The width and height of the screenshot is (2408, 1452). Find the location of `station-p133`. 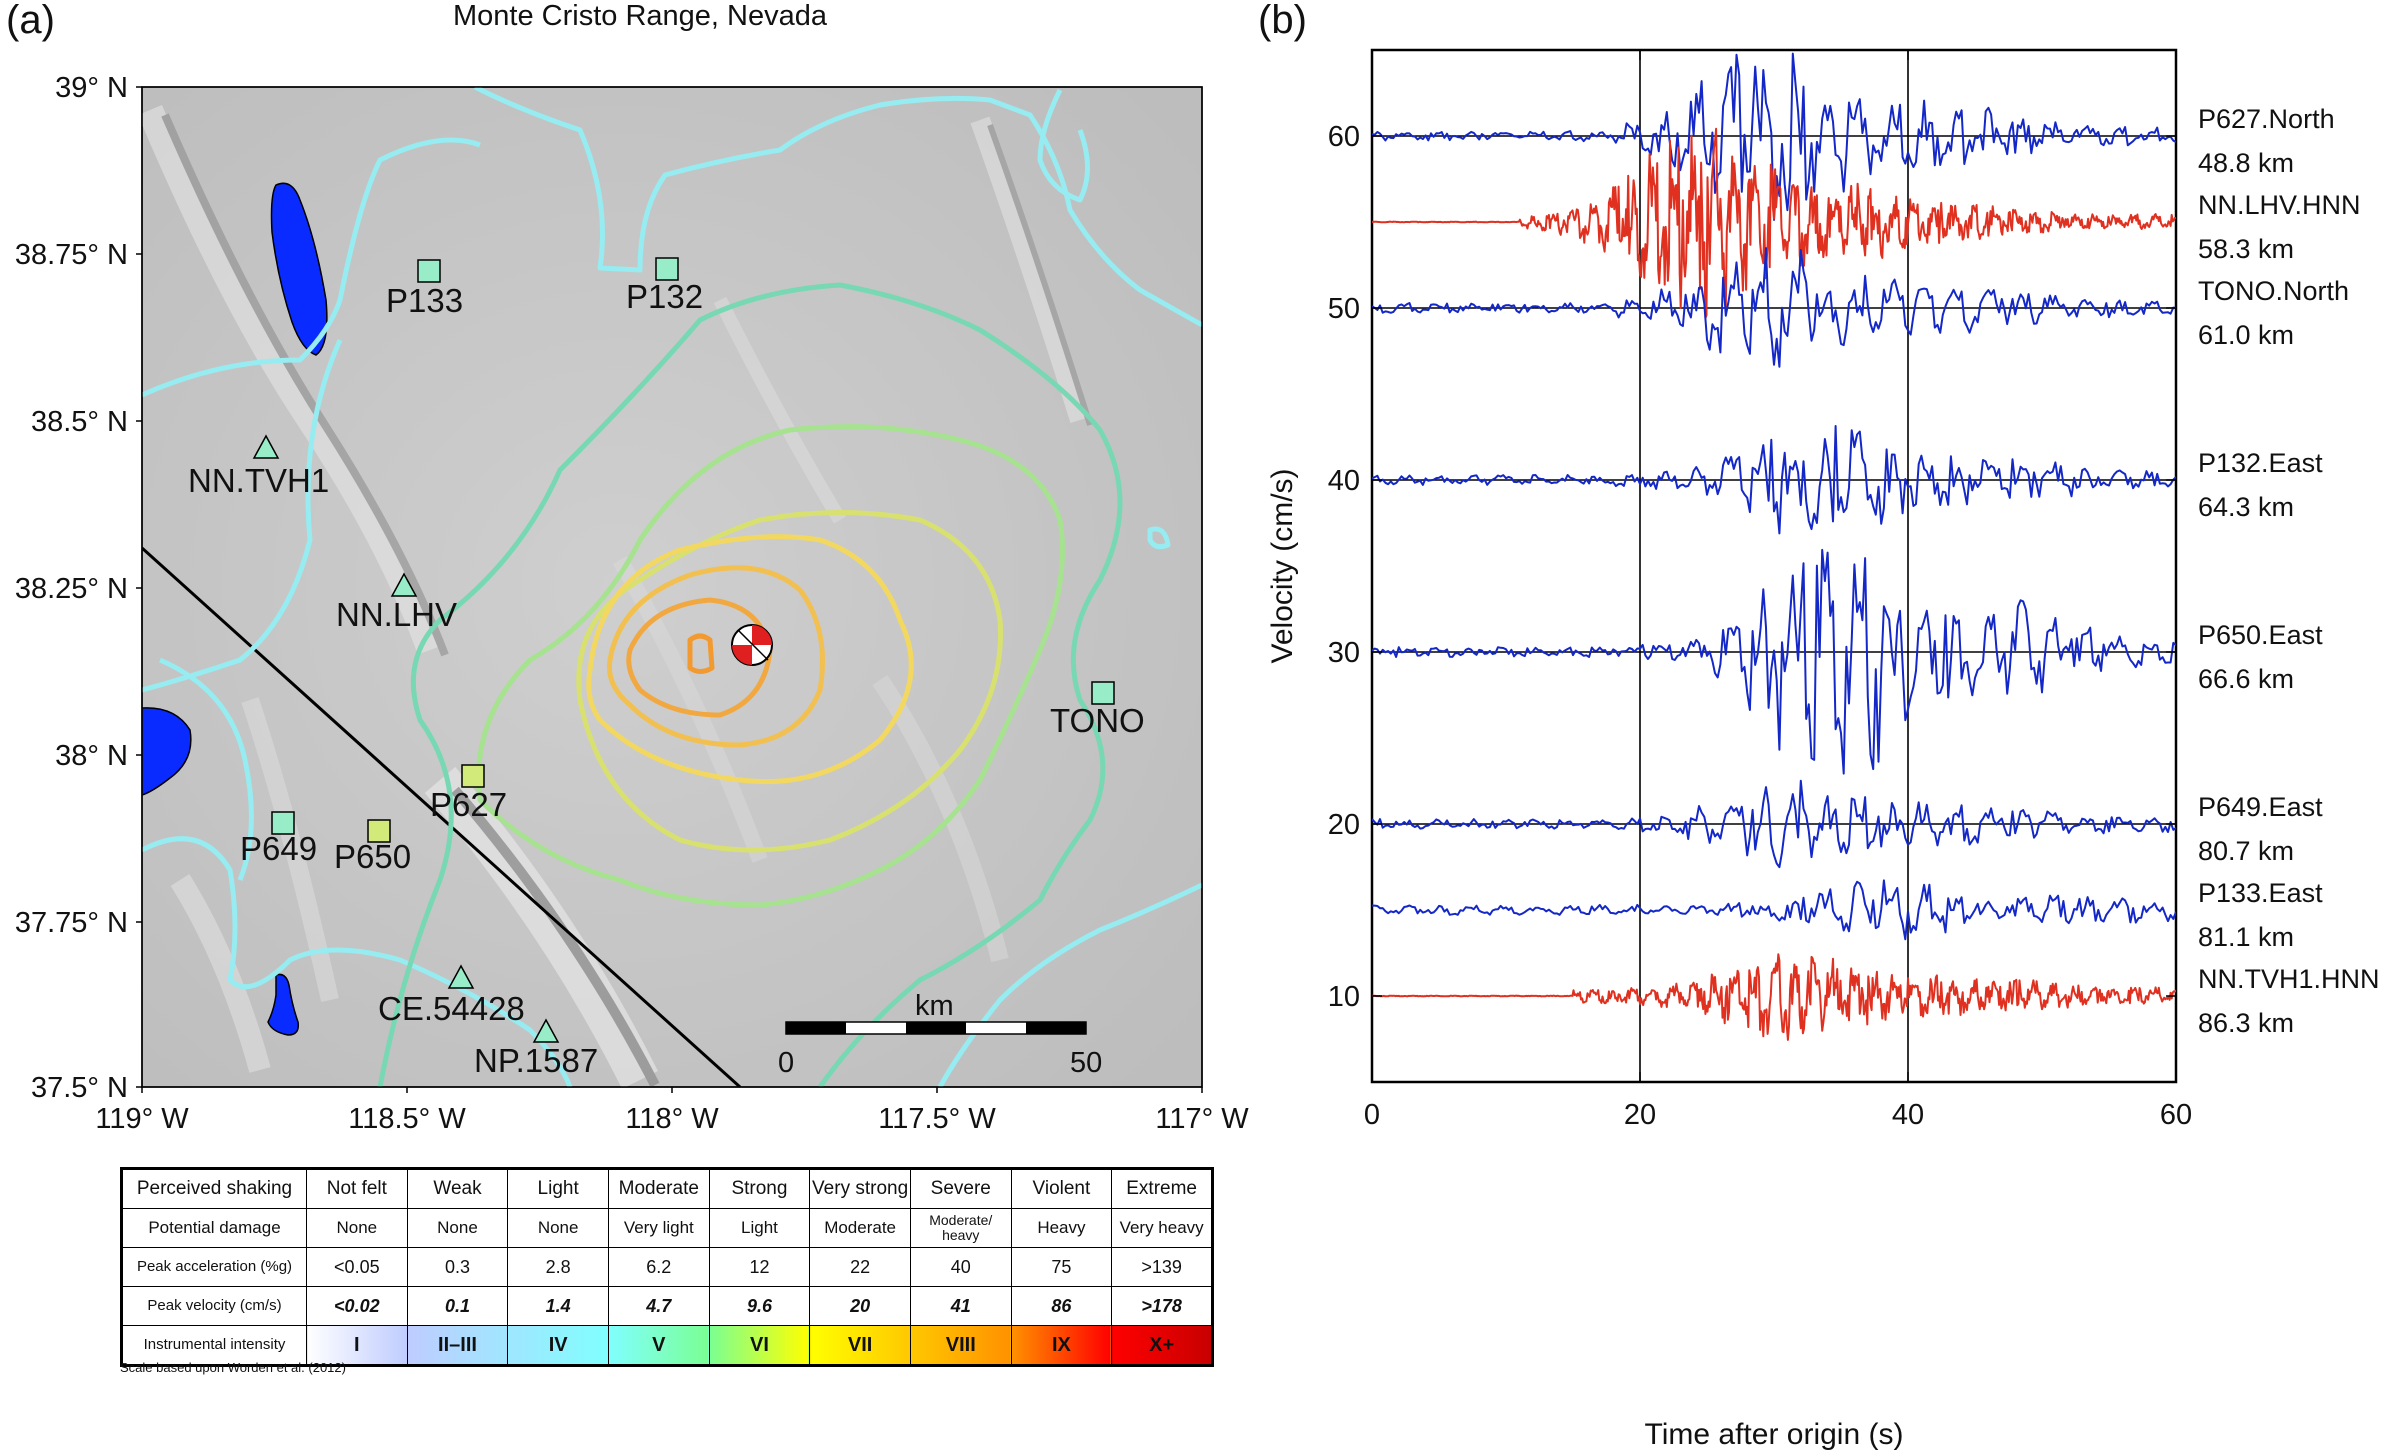

station-p133 is located at coordinates (429, 271).